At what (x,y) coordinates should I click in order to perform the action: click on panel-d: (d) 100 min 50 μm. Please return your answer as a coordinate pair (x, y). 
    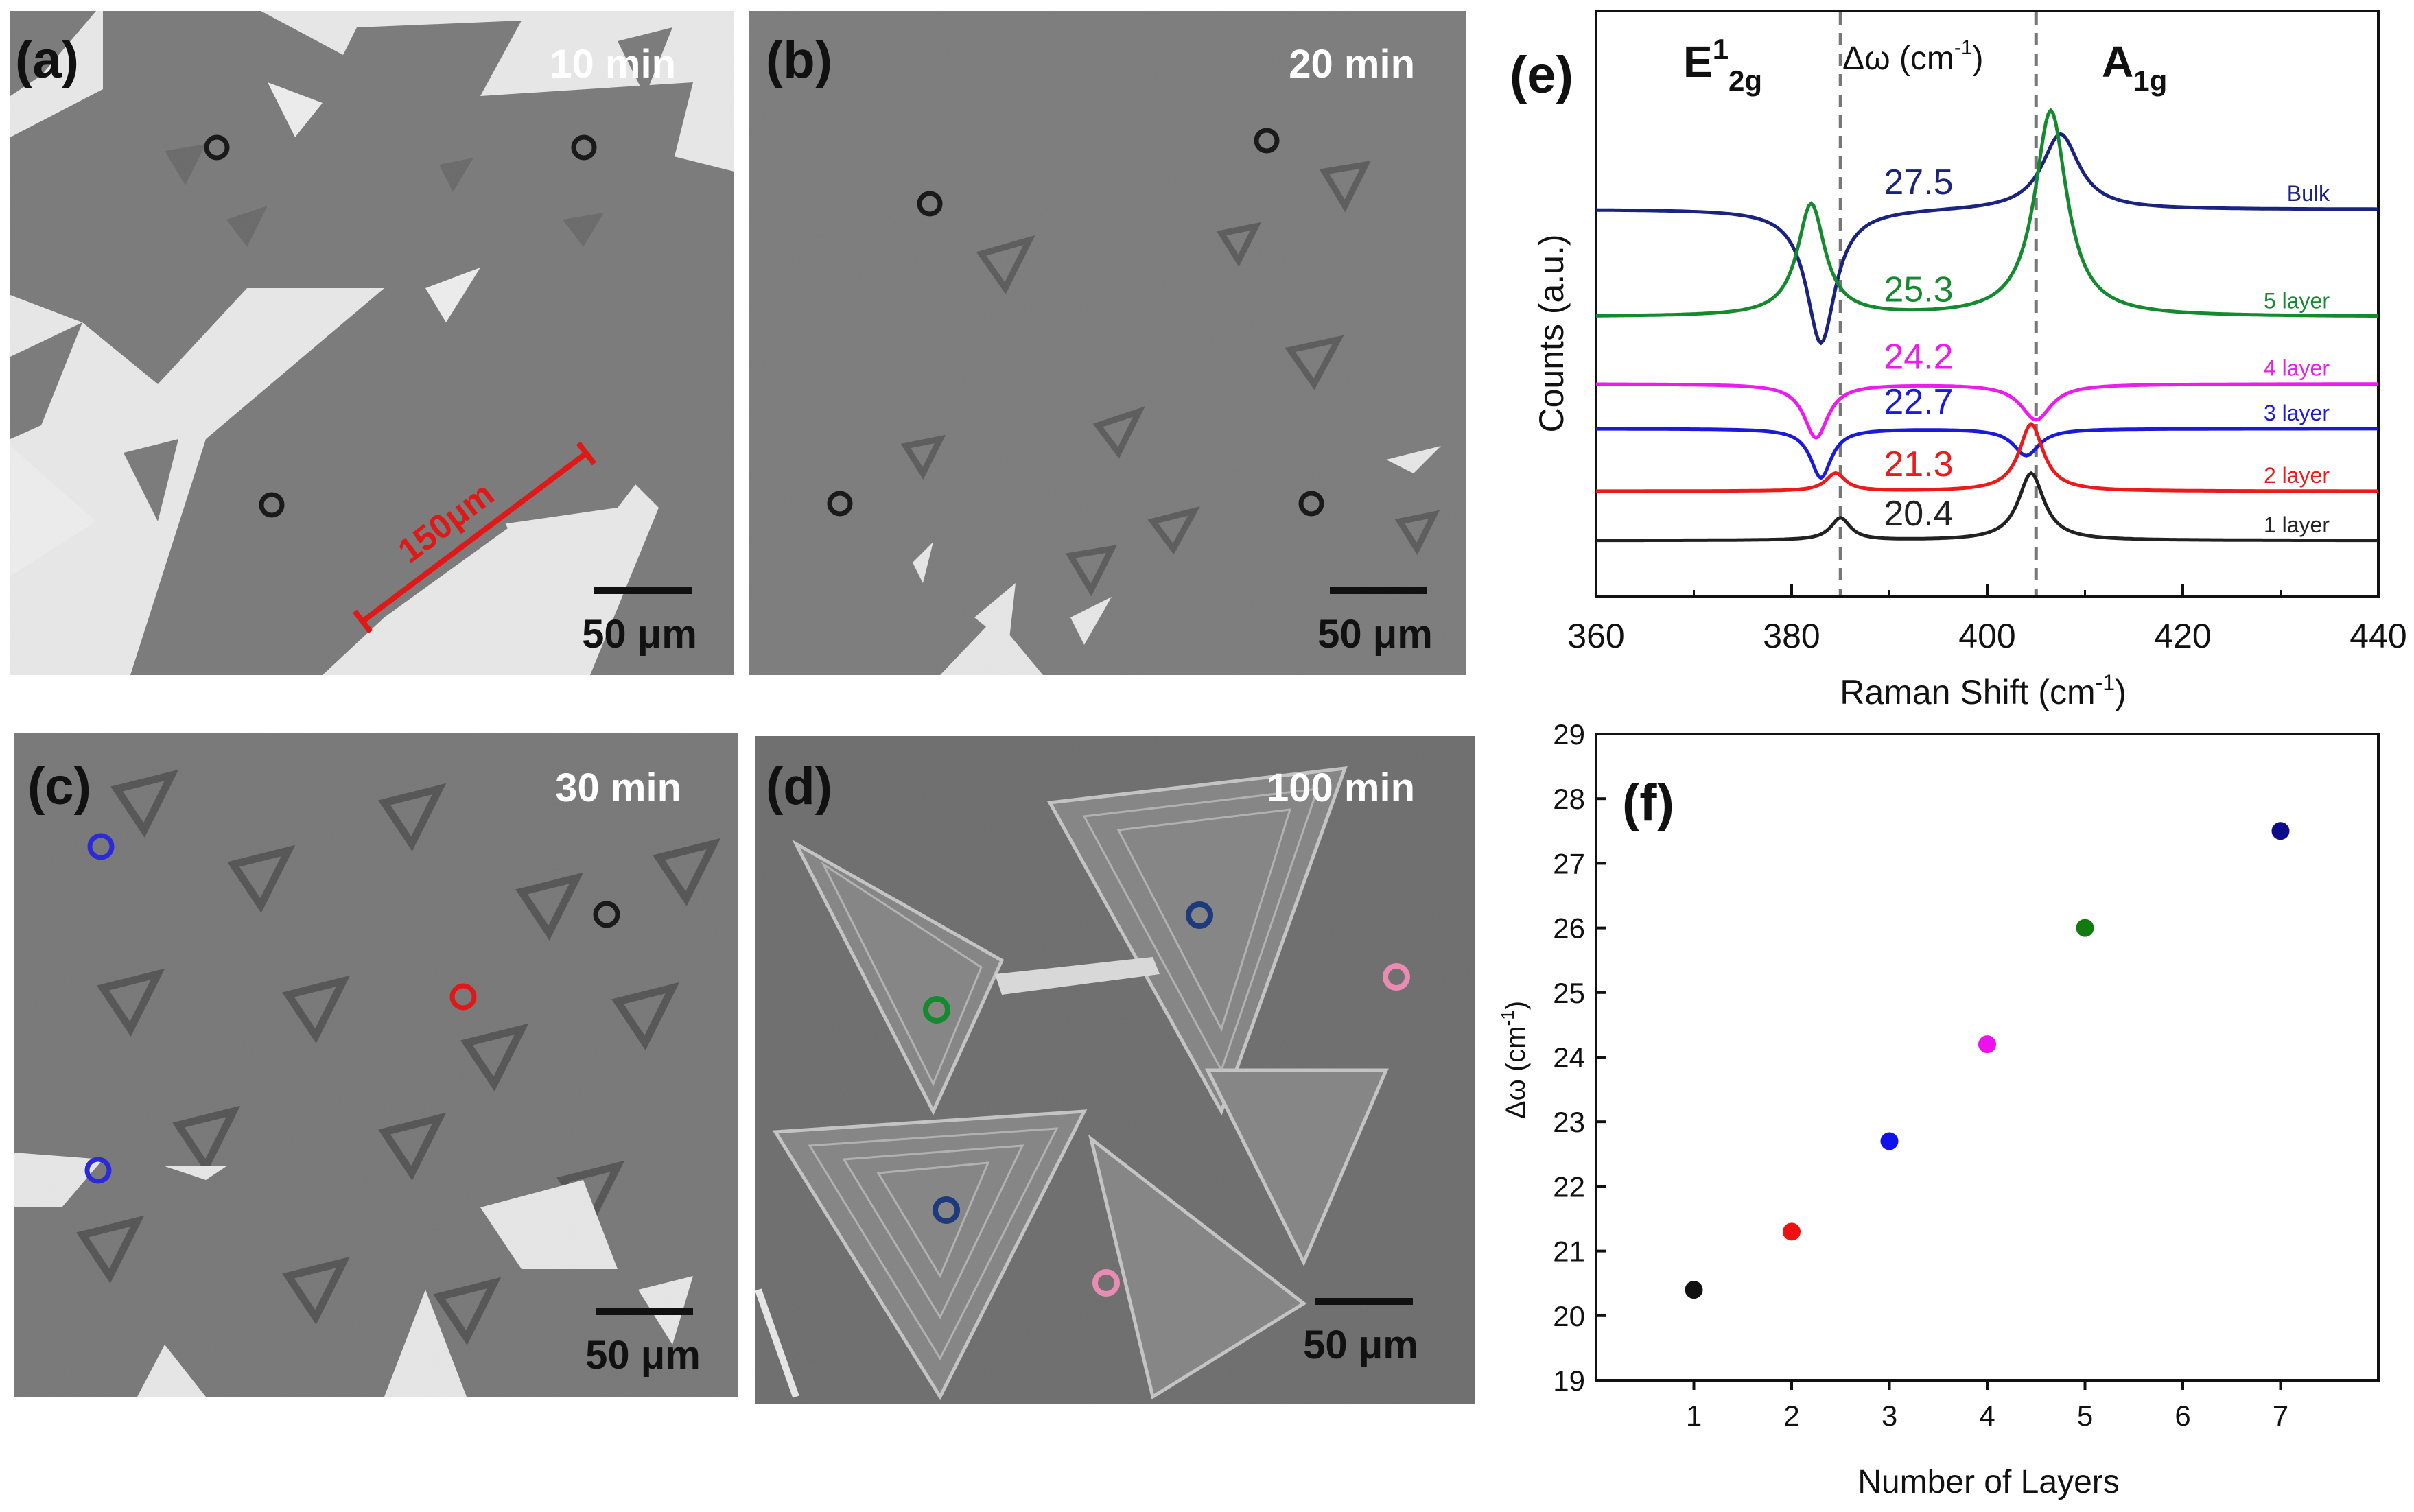
    Looking at the image, I should click on (1115, 1070).